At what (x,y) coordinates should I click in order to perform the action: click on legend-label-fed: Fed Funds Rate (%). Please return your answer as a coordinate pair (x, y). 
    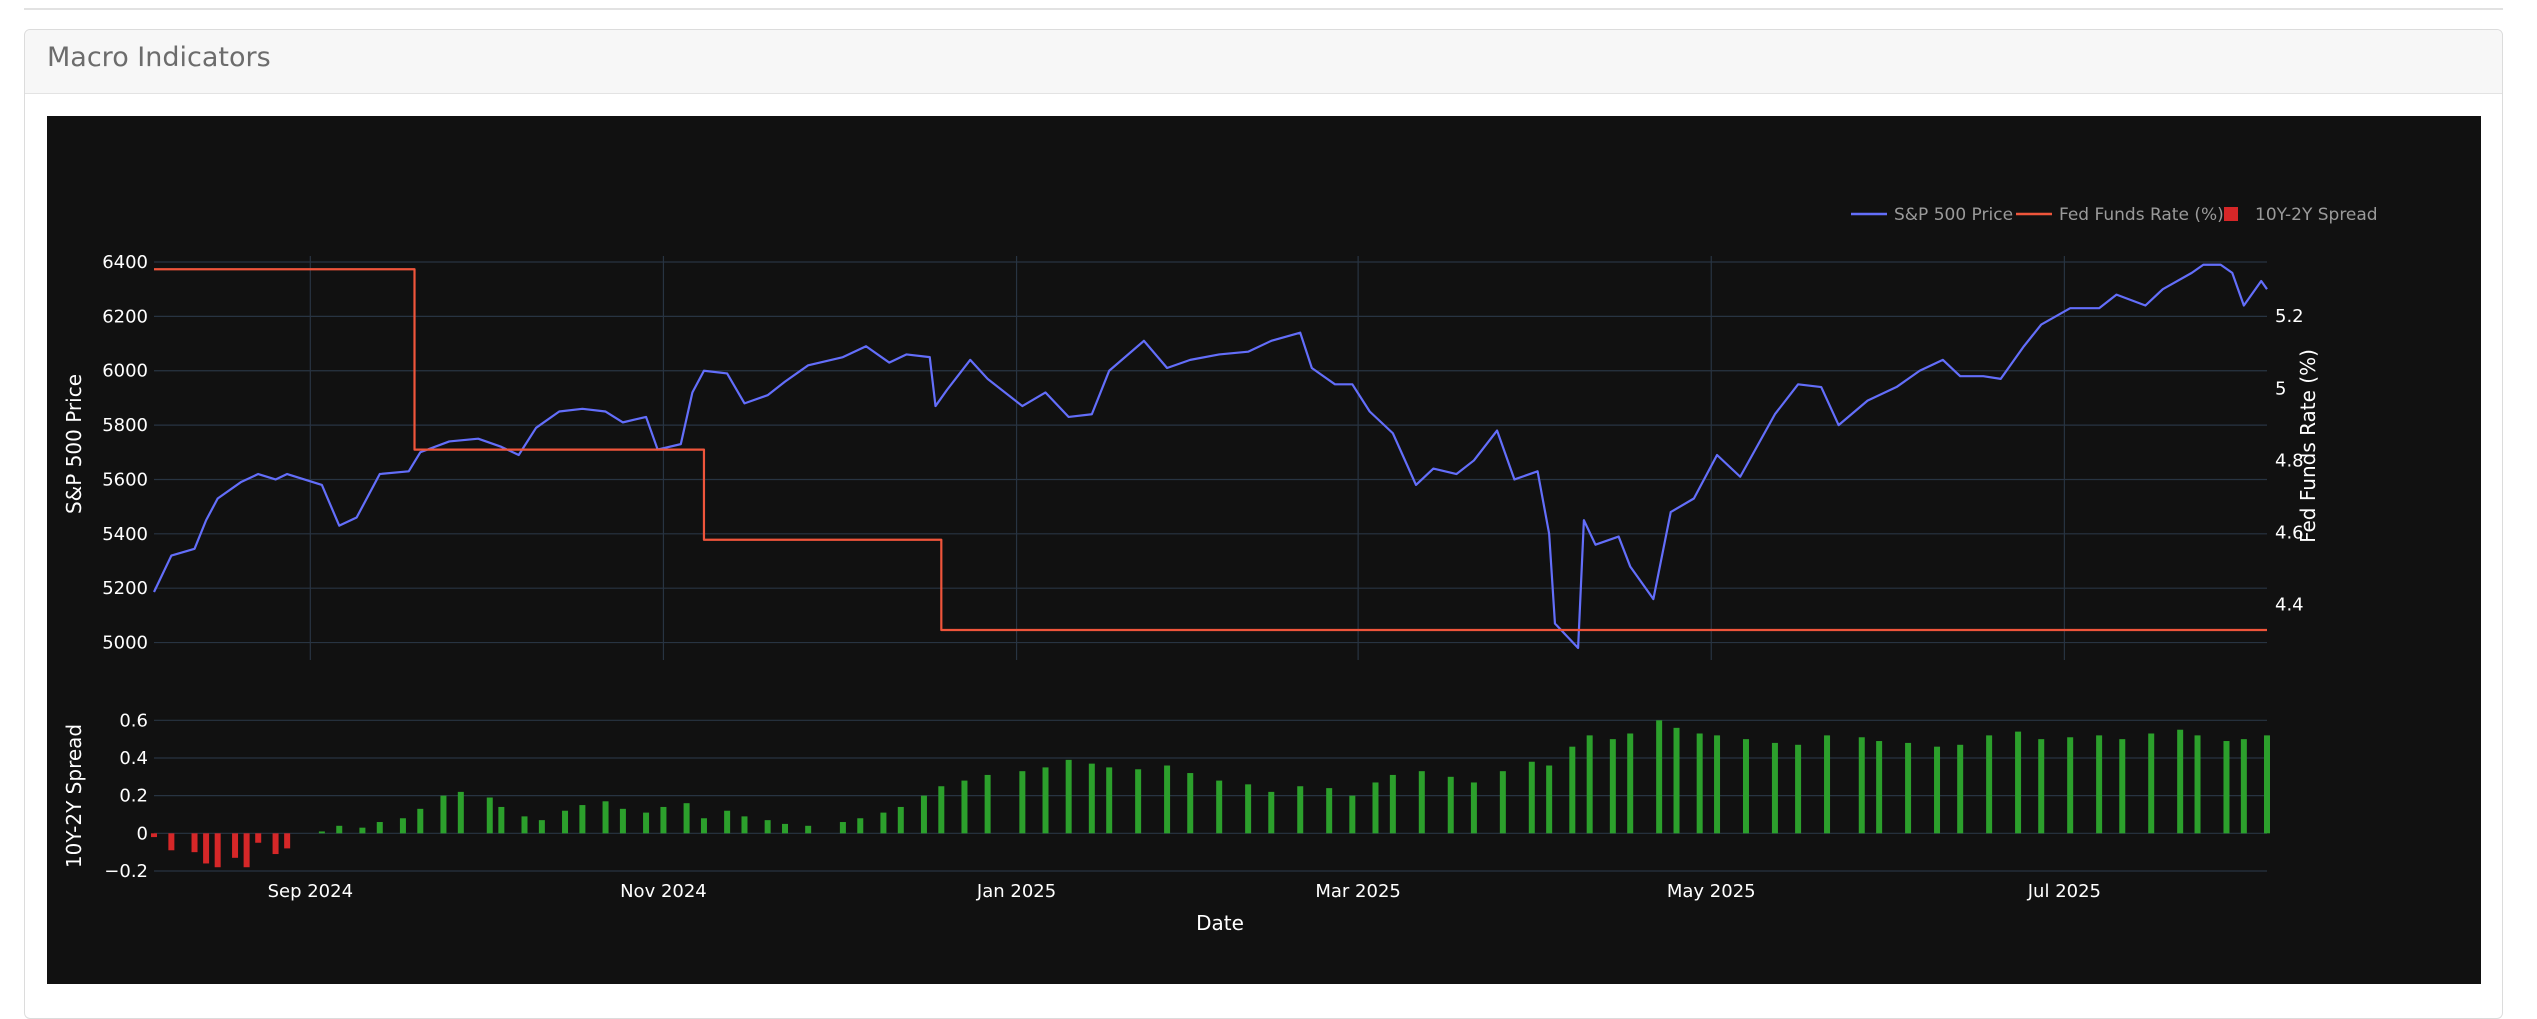
    Looking at the image, I should click on (2141, 215).